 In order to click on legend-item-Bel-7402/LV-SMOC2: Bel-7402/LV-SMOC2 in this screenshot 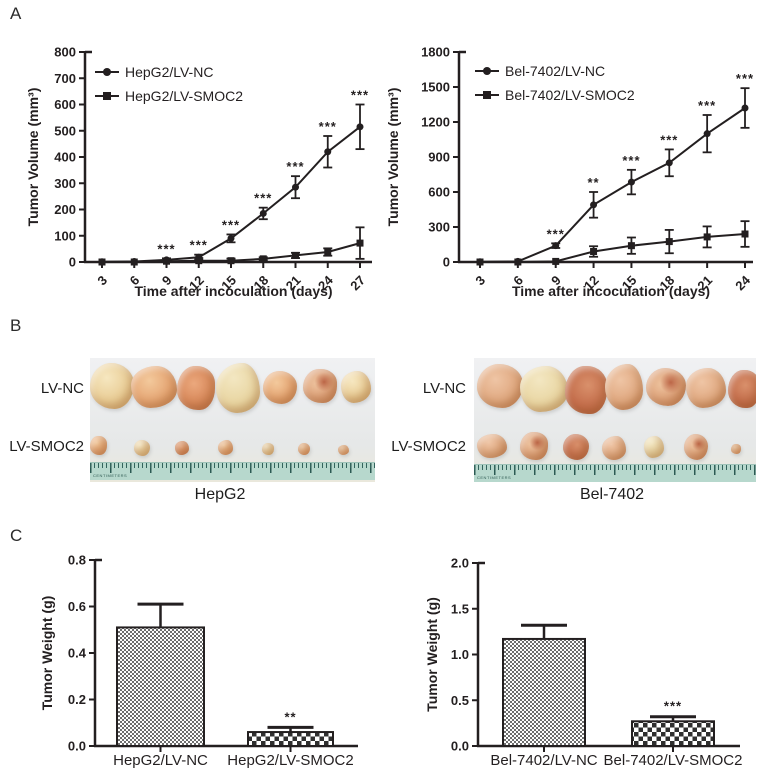, I will do `click(555, 95)`.